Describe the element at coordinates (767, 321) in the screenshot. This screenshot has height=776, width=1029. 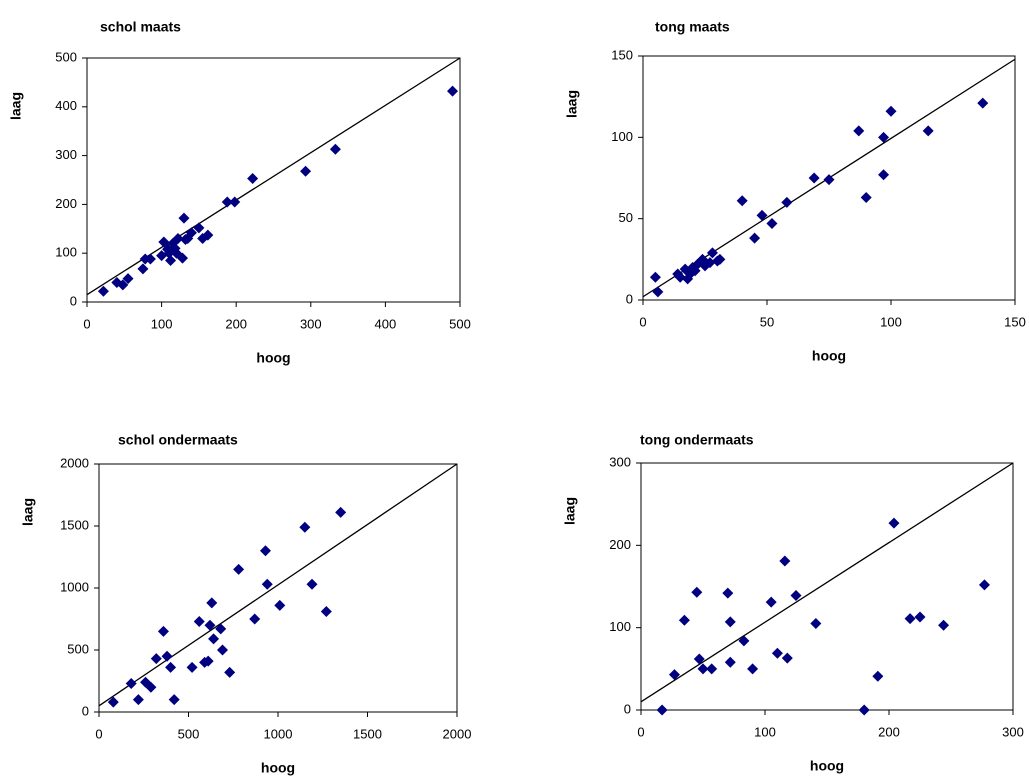
I see `x-tick-label: 50` at that location.